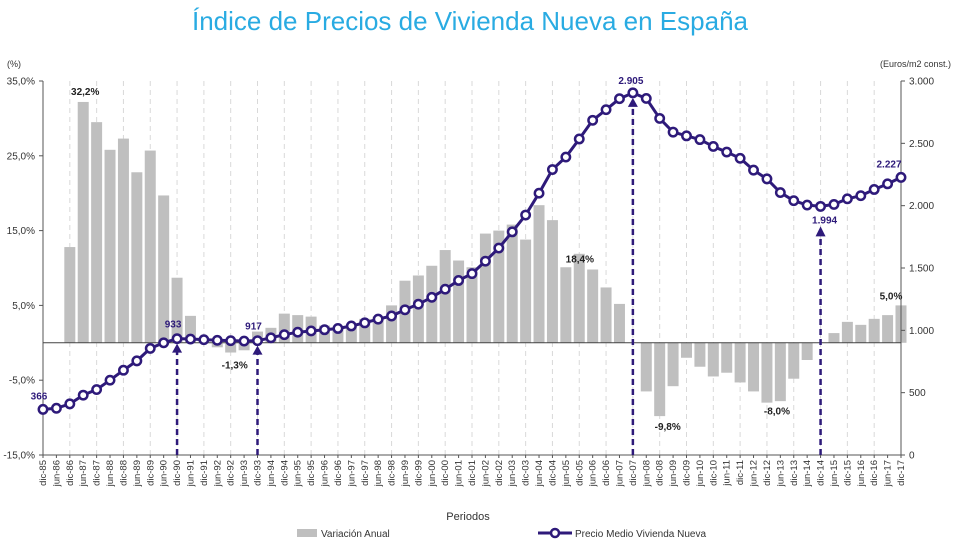  Describe the element at coordinates (807, 473) in the screenshot. I see `x-tick-label: jun-14` at that location.